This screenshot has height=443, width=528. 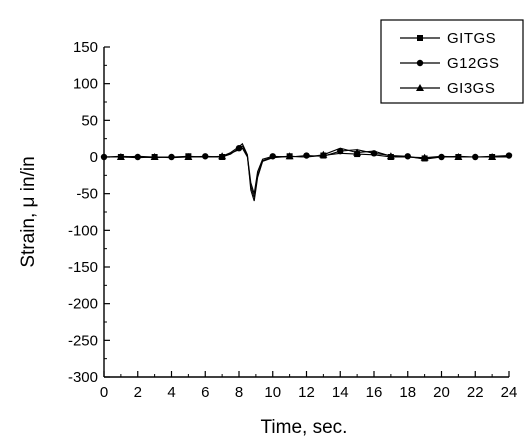 What do you see at coordinates (239, 392) in the screenshot?
I see `x-tick-label: 8` at bounding box center [239, 392].